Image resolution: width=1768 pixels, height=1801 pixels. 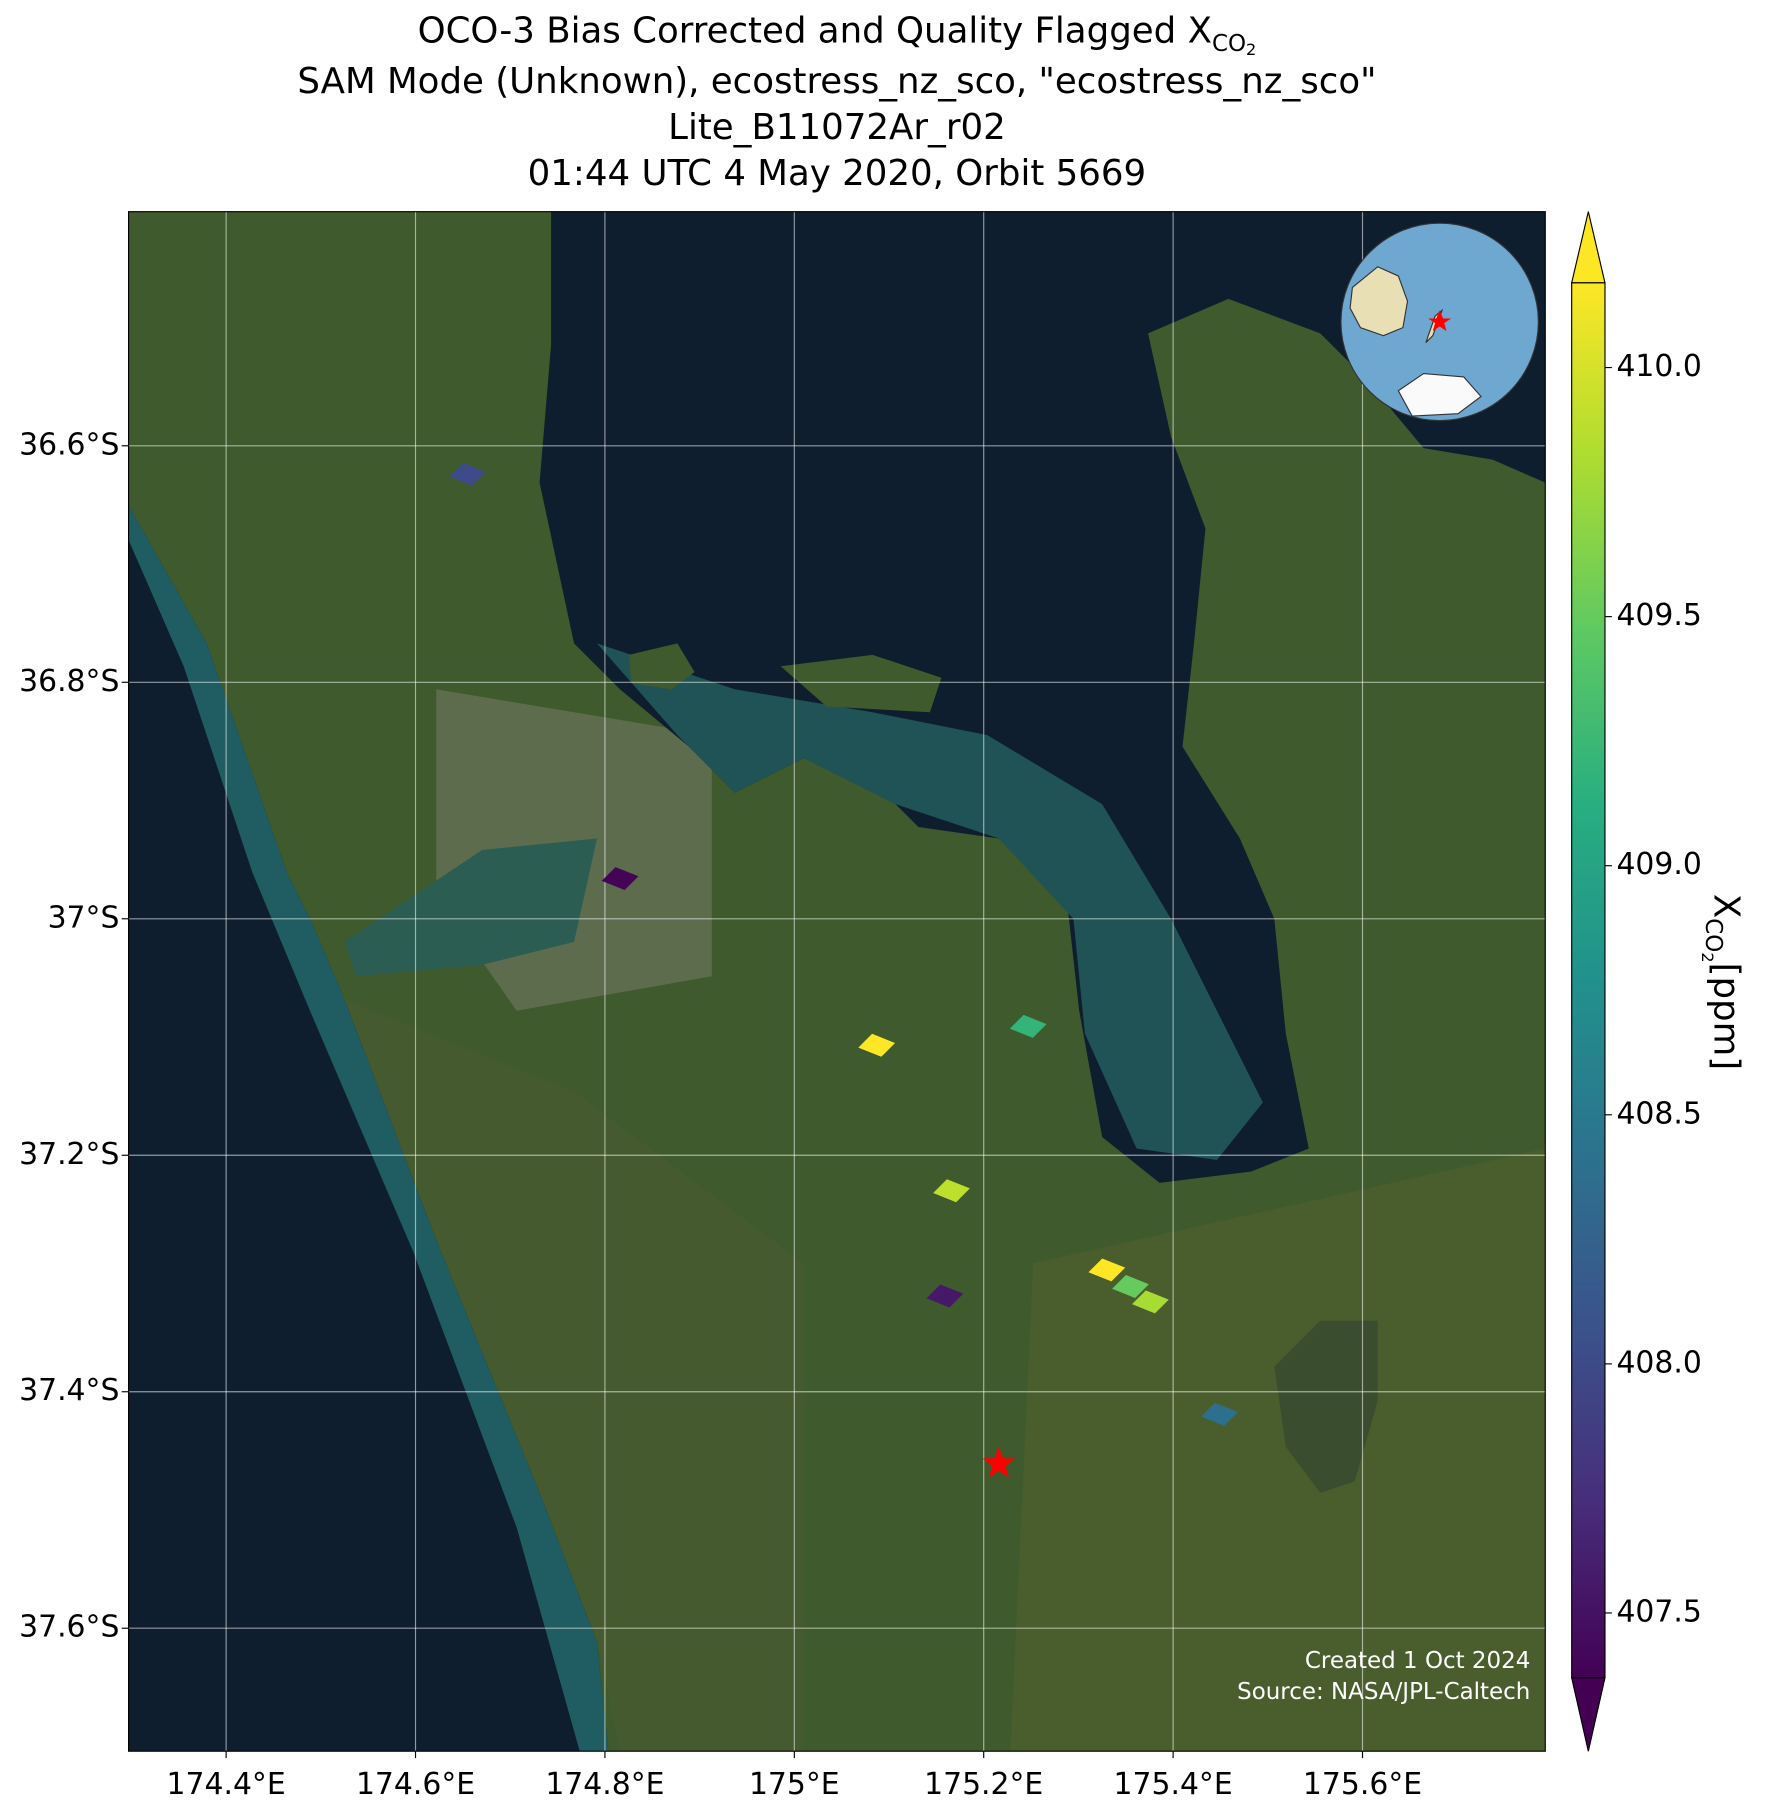 I want to click on y-tick-label: 36.6°S, so click(x=69, y=444).